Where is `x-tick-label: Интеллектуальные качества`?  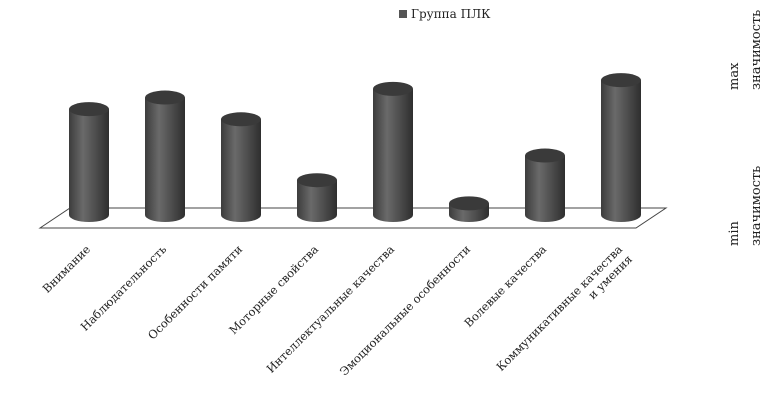 x-tick-label: Интеллектуальные качества is located at coordinates (331, 309).